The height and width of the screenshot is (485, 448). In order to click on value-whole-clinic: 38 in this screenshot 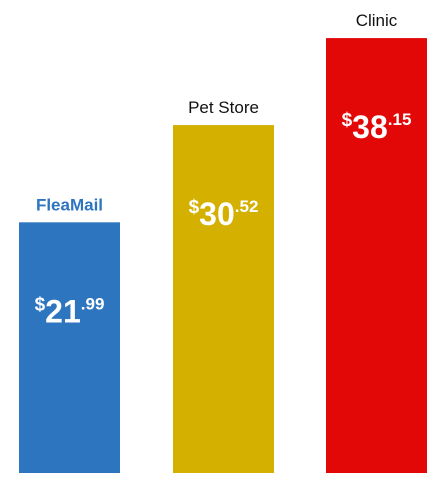, I will do `click(370, 127)`.